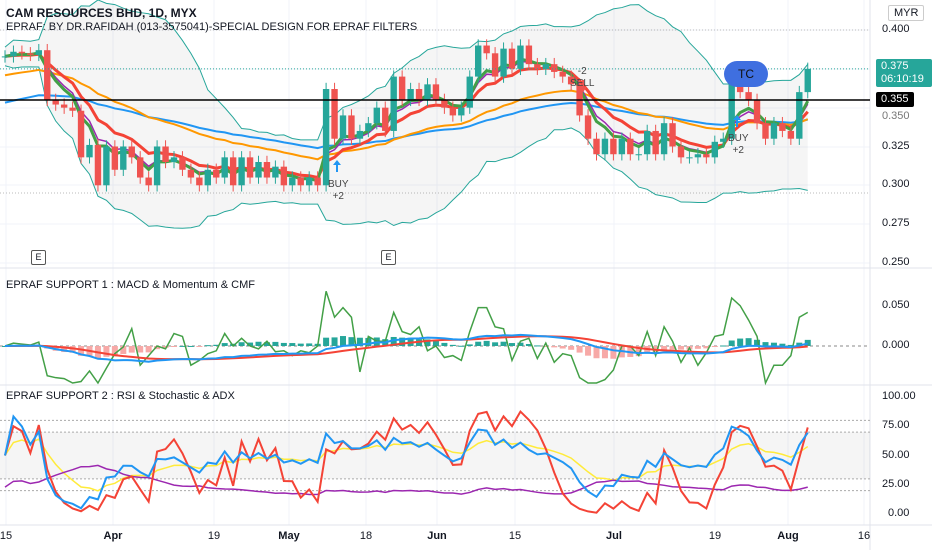 The height and width of the screenshot is (550, 932). Describe the element at coordinates (130, 285) in the screenshot. I see `panel1-title: EPRAF SUPPORT 1 : MACD & Momentum & CMF` at that location.